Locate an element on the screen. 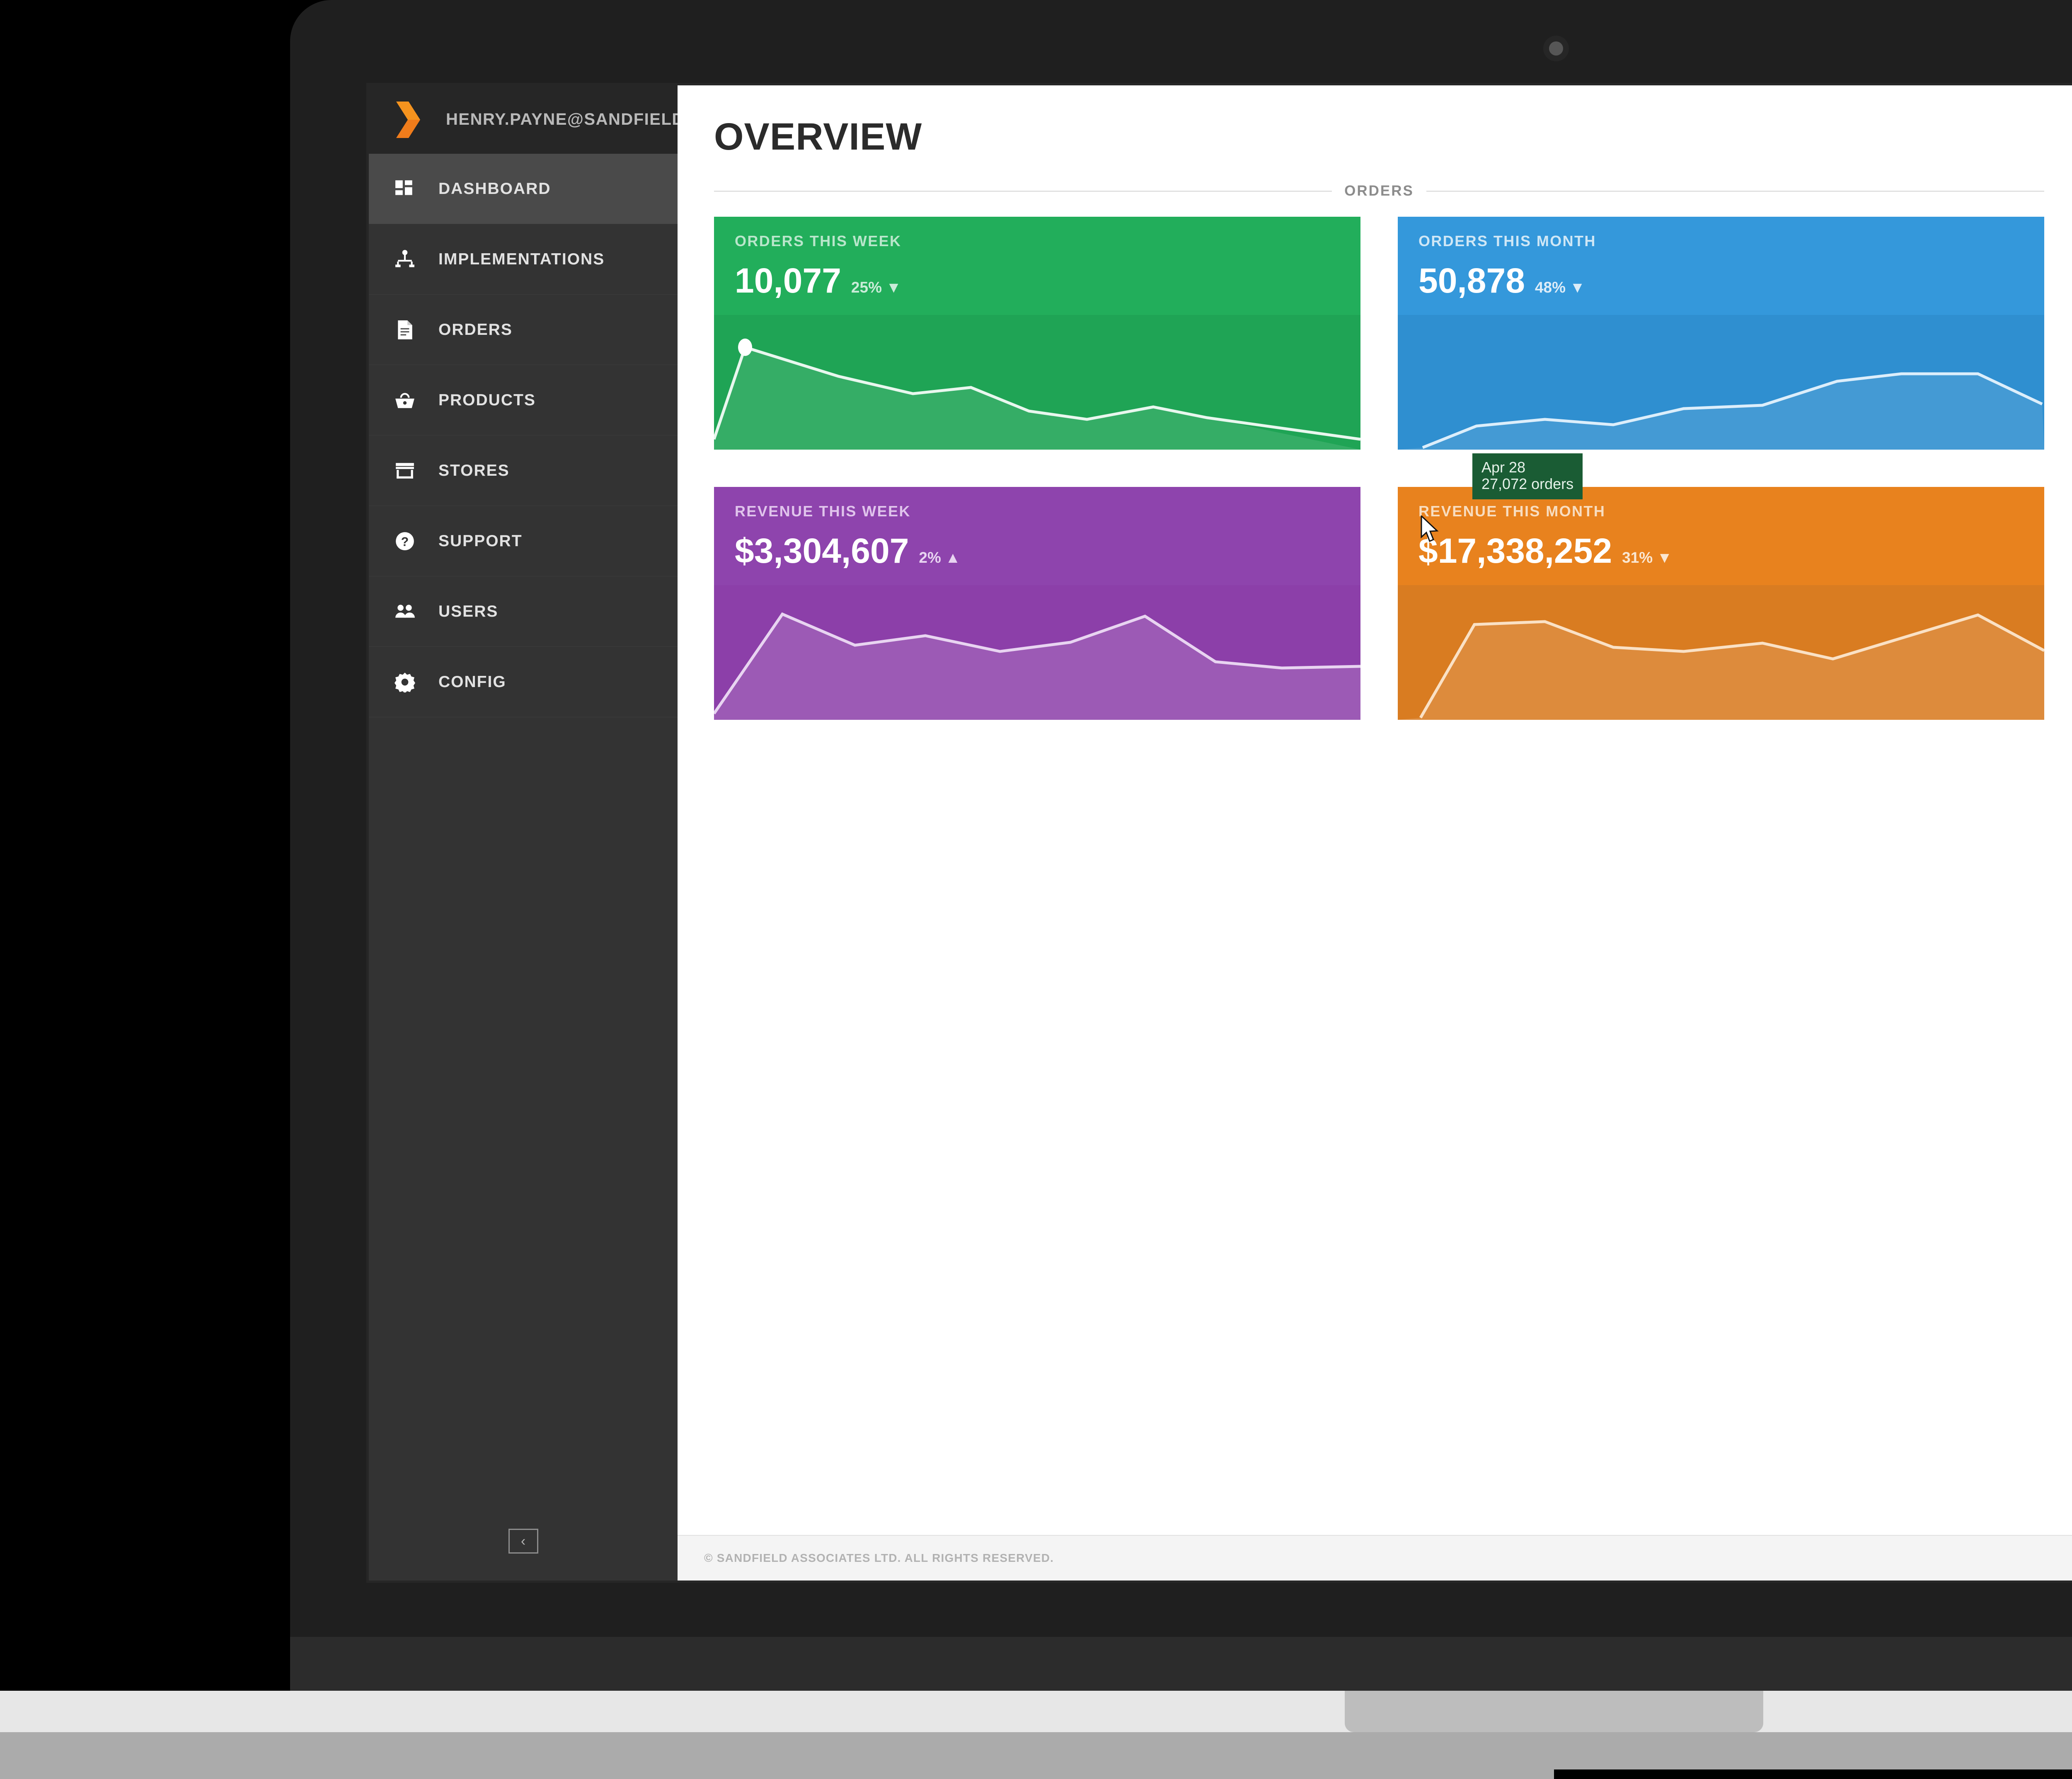 The width and height of the screenshot is (2072, 1779). card-value-row: 10,077 25% ▼ is located at coordinates (1037, 281).